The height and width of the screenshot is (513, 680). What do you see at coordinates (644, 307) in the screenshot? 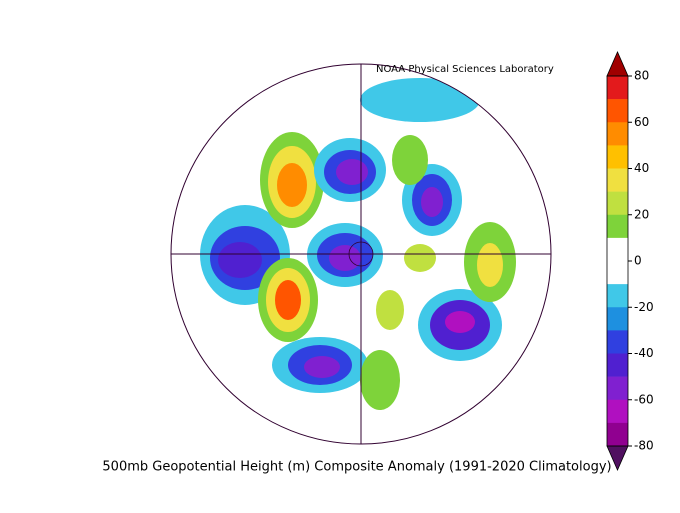
I see `colorbar-tick-label: -20` at bounding box center [644, 307].